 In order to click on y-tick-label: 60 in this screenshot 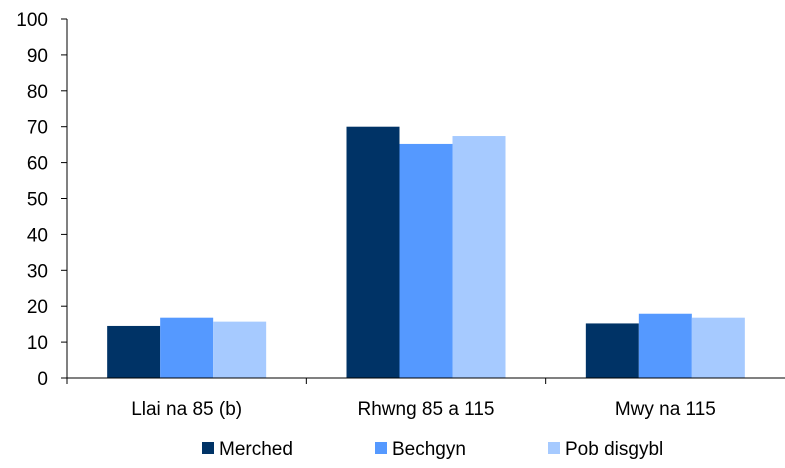, I will do `click(37, 164)`.